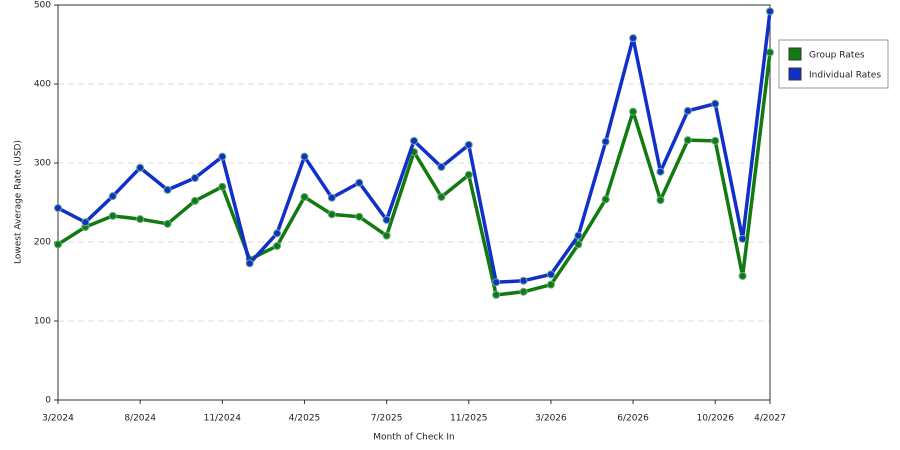 This screenshot has height=450, width=900. What do you see at coordinates (48, 401) in the screenshot?
I see `y-tick-label: 0` at bounding box center [48, 401].